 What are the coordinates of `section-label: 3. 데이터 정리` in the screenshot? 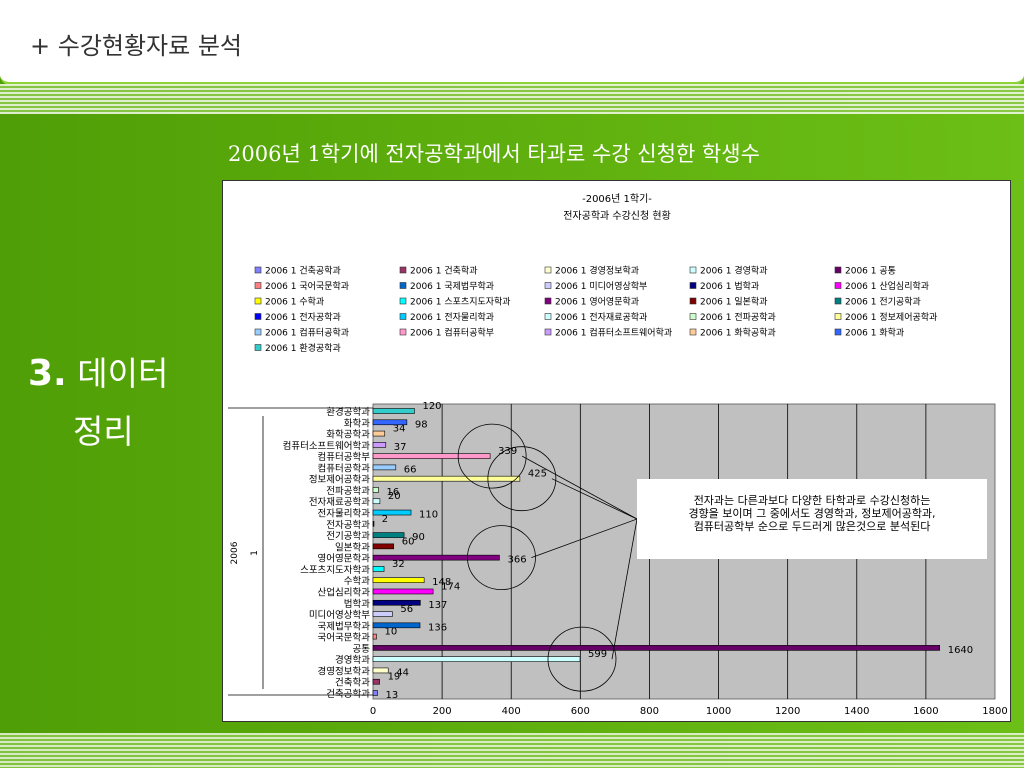 It's located at (98, 403).